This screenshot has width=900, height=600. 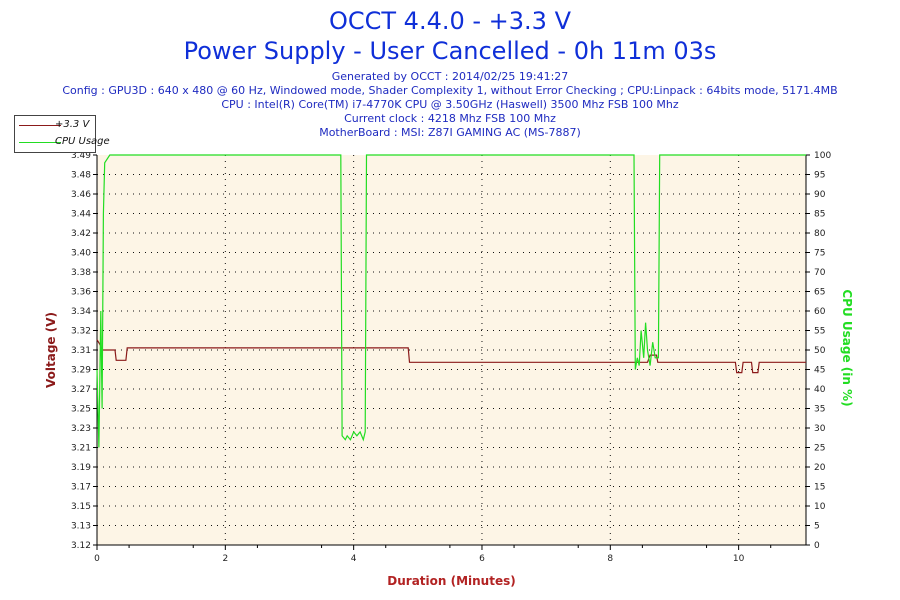 What do you see at coordinates (81, 176) in the screenshot?
I see `y-left-tick-label: 3.48` at bounding box center [81, 176].